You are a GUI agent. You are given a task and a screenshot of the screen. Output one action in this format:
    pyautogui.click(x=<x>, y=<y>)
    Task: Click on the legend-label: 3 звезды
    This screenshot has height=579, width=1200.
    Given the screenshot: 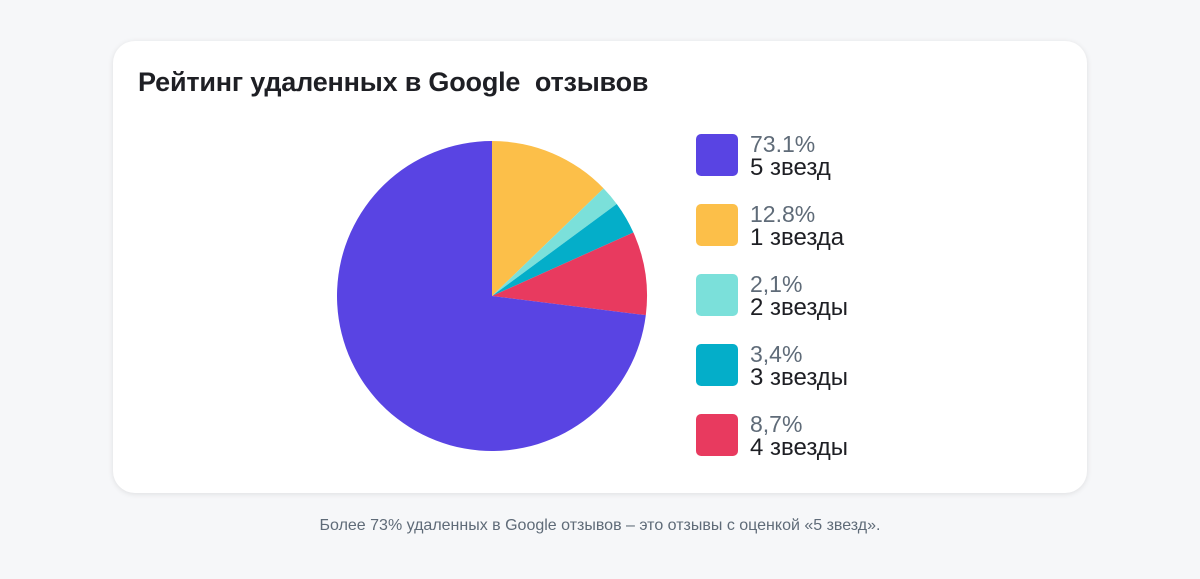 What is the action you would take?
    pyautogui.click(x=799, y=377)
    